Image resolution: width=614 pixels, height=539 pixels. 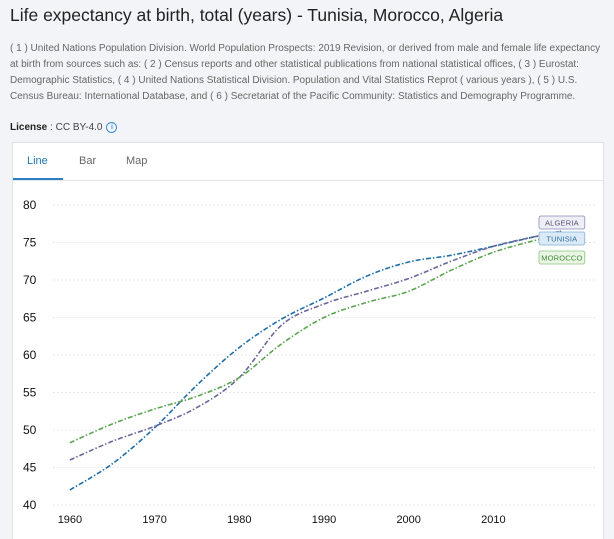 I want to click on y-tick-65: 65, so click(x=30, y=318).